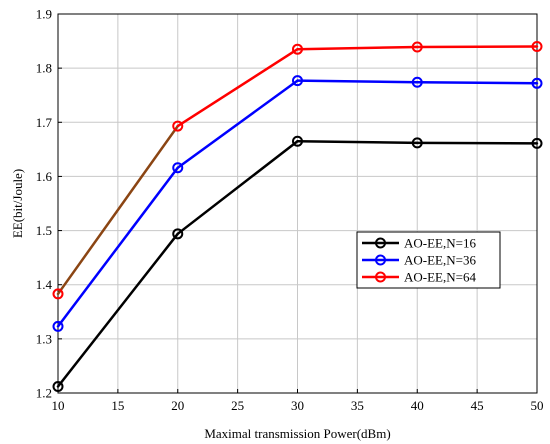  I want to click on y-tick-label: 1.3, so click(44, 338).